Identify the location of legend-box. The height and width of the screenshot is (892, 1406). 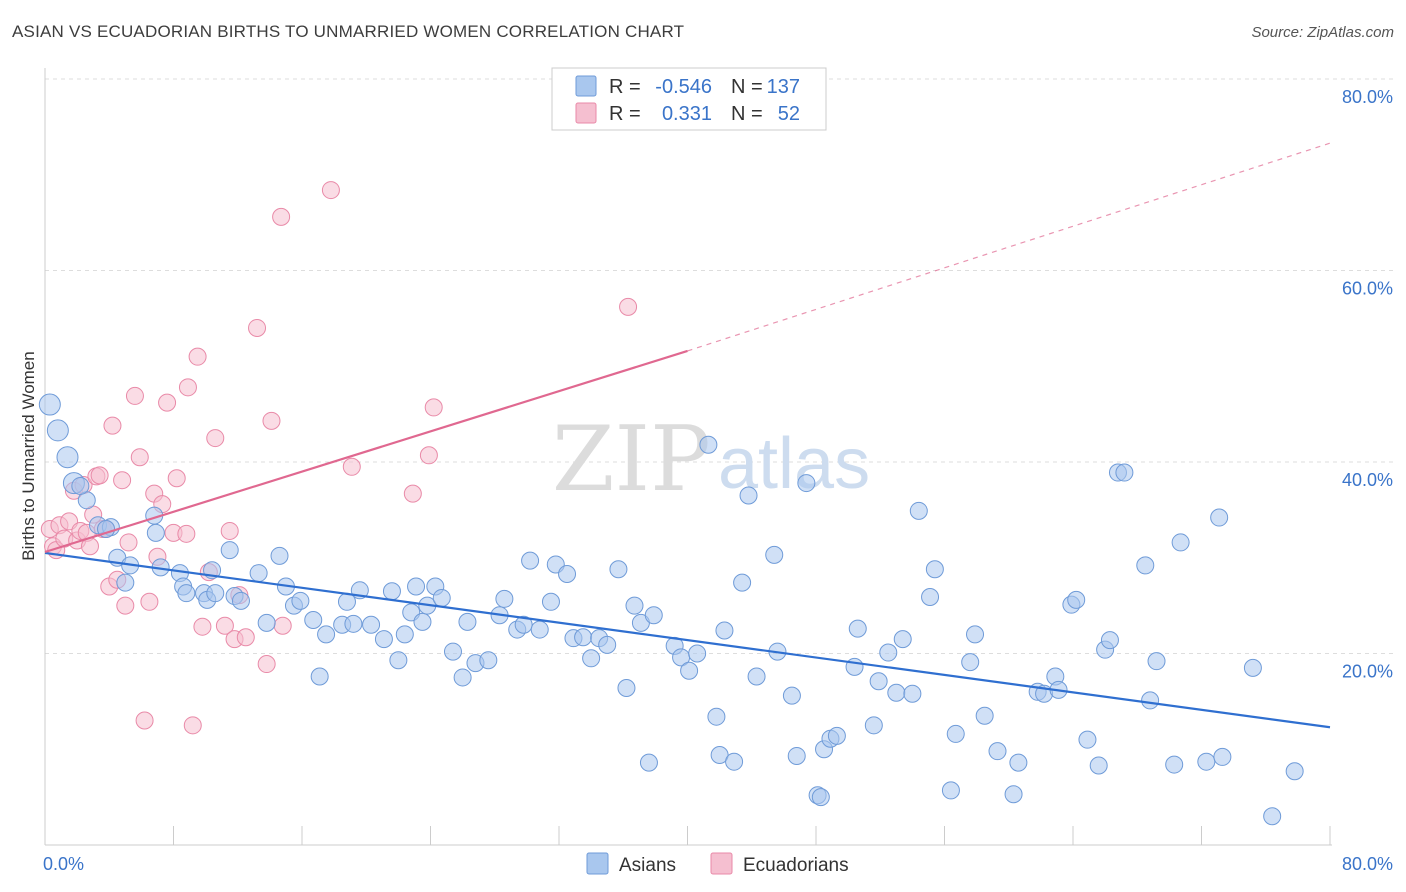
(689, 99).